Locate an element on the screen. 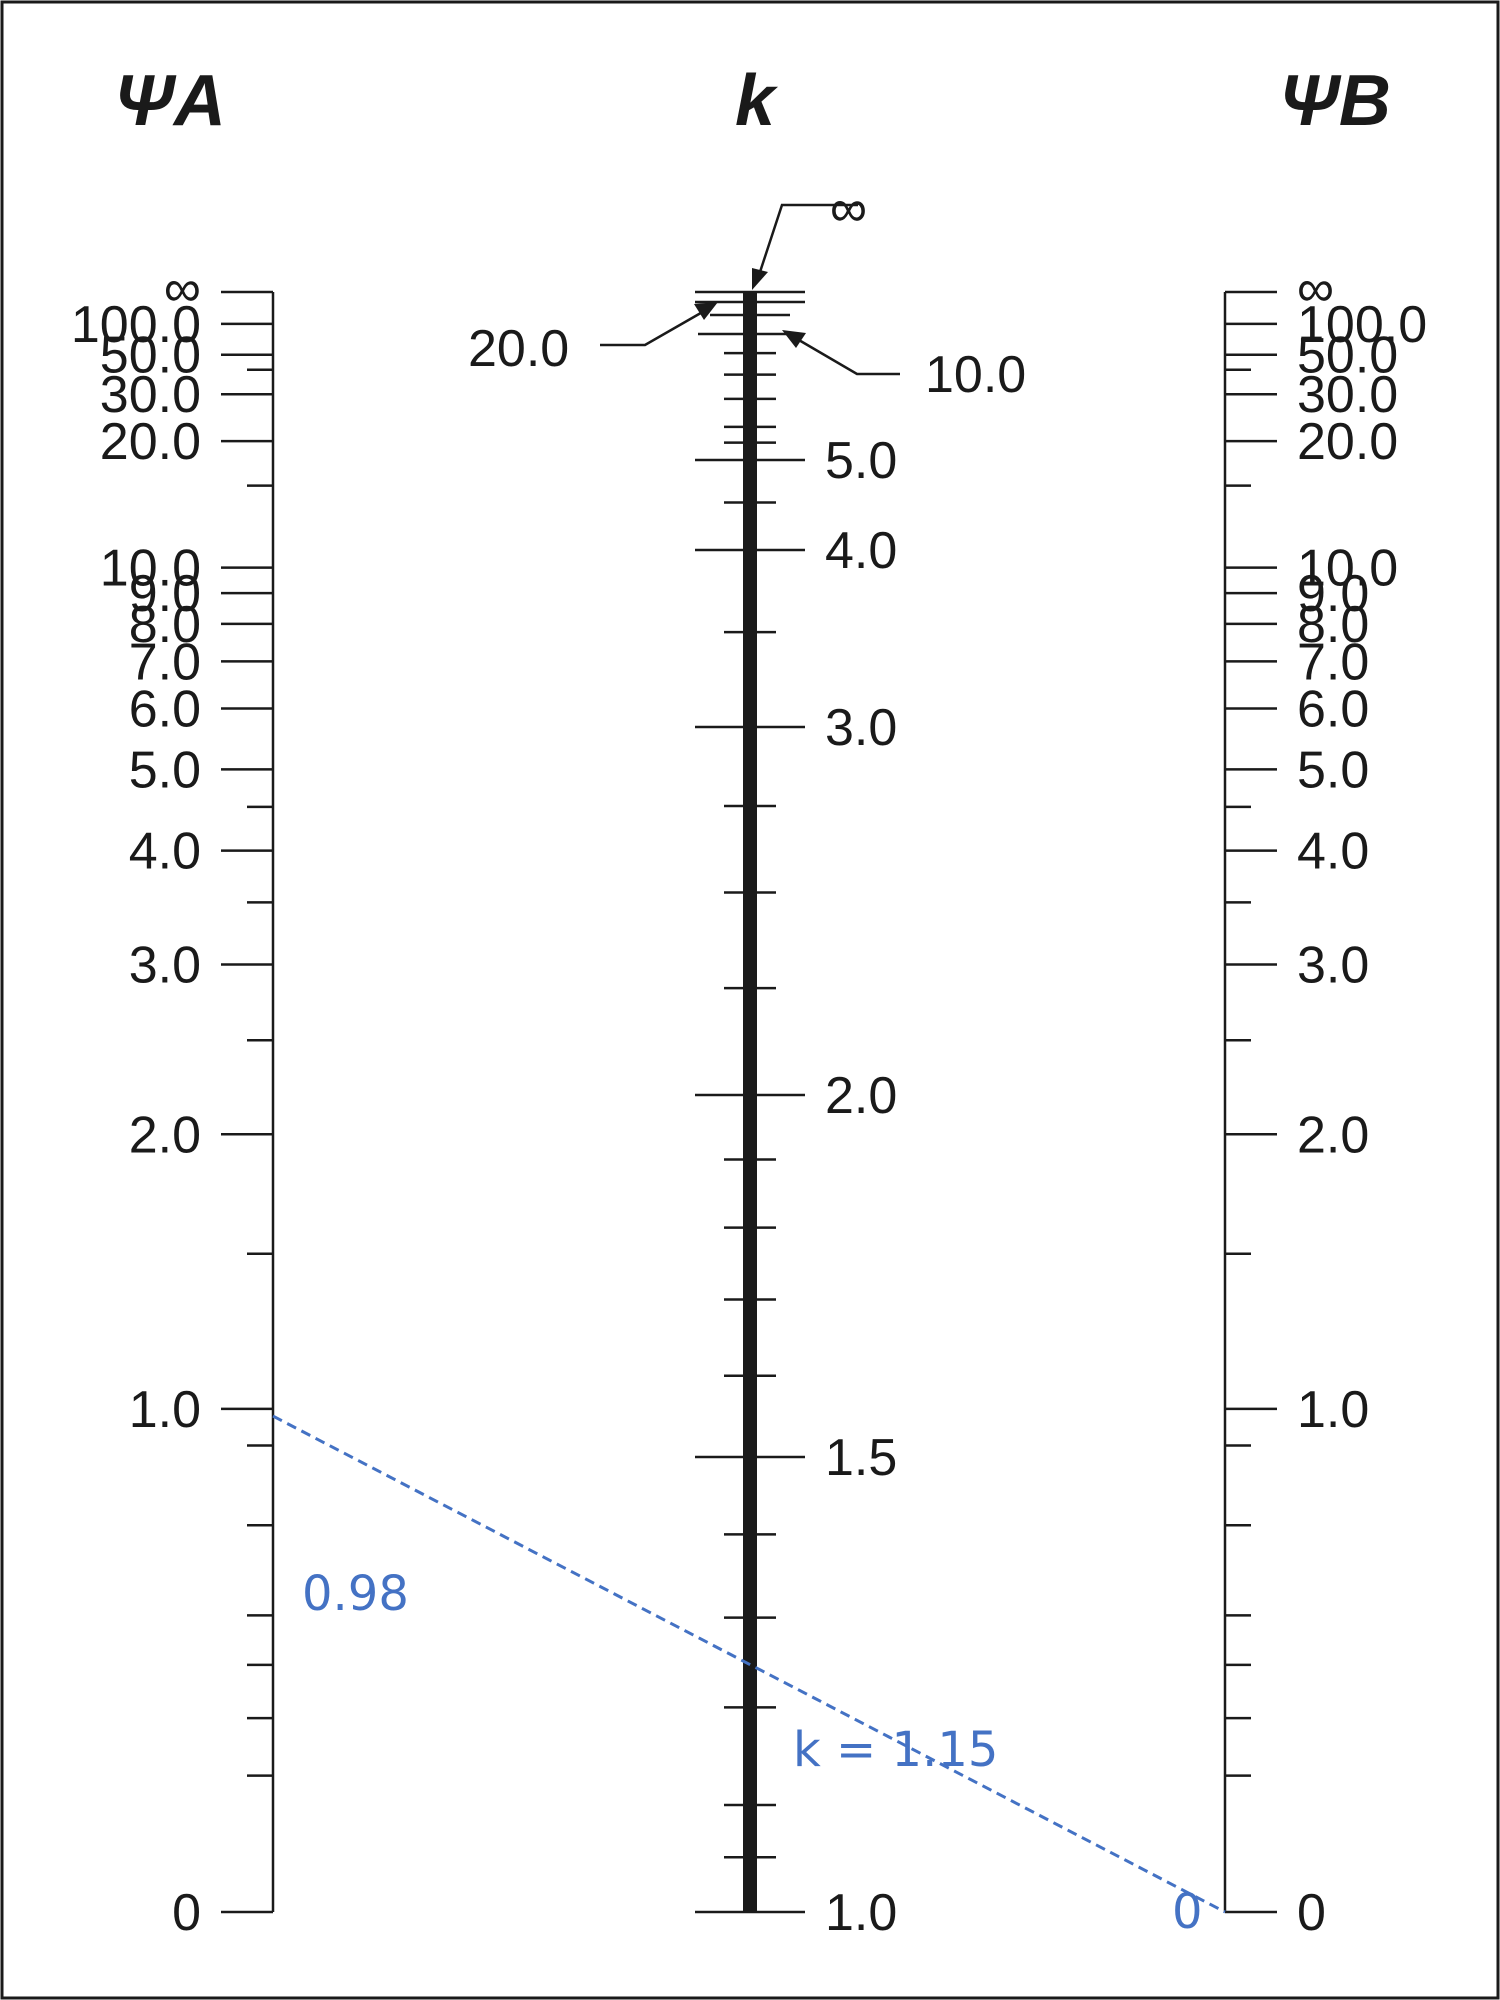 The height and width of the screenshot is (2000, 1500). psi-a-tick-label: 6.0 is located at coordinates (165, 710).